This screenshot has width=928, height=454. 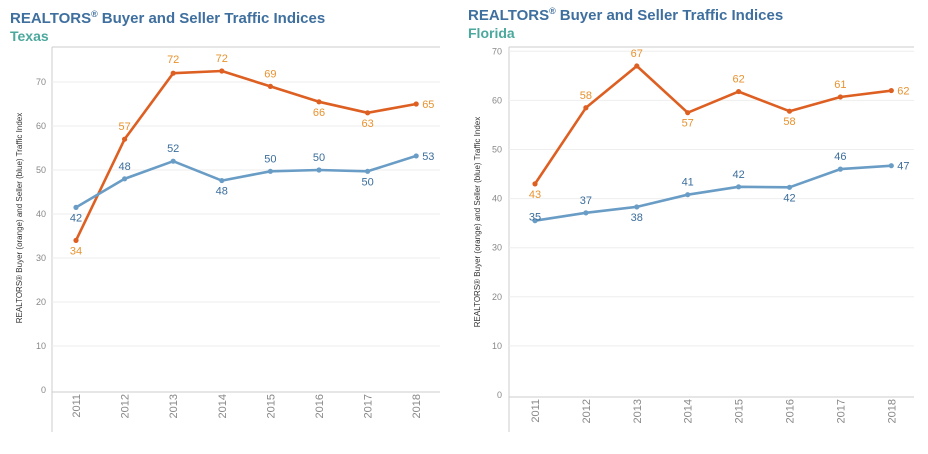 What do you see at coordinates (637, 218) in the screenshot?
I see `seller-data-label: 38` at bounding box center [637, 218].